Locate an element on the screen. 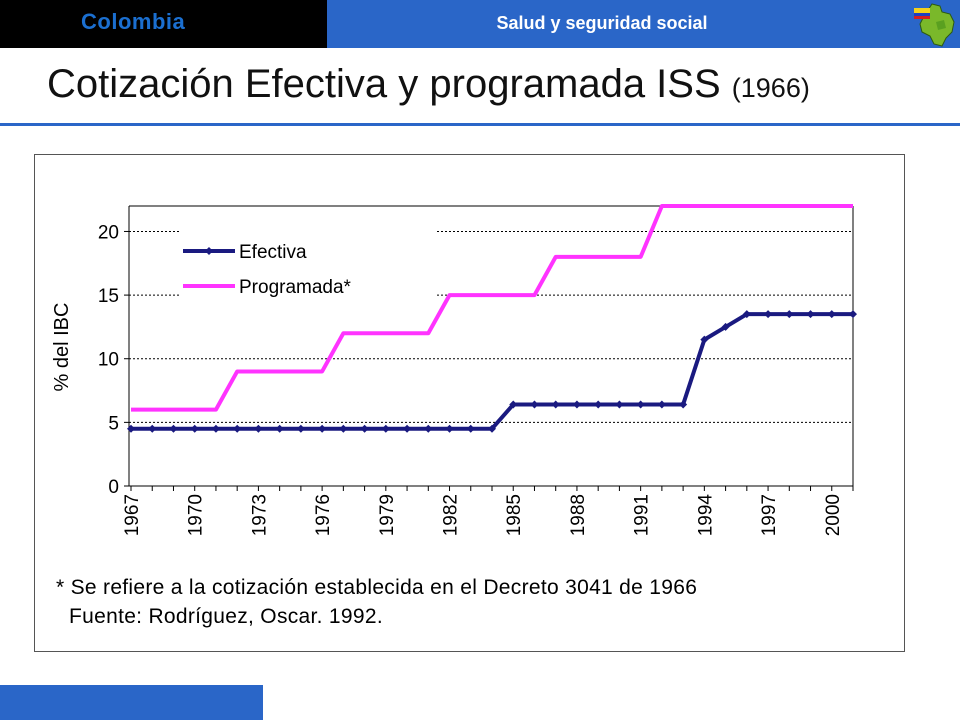 This screenshot has height=720, width=960. y-ticks: 0 5 10 15 20 is located at coordinates (113, 360).